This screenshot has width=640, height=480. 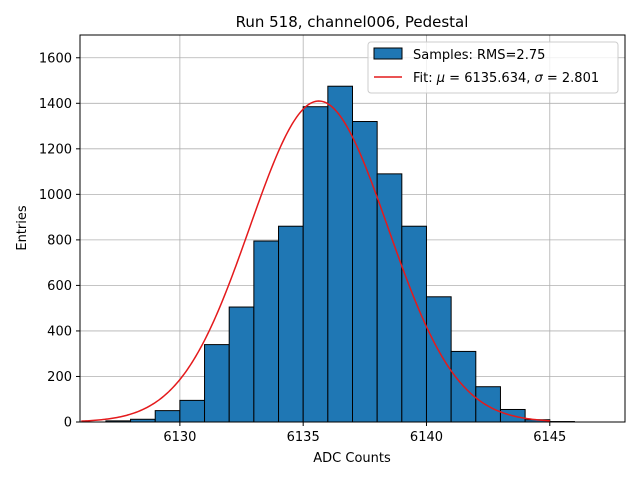 What do you see at coordinates (352, 458) in the screenshot?
I see `x-axis-label: ADC Counts` at bounding box center [352, 458].